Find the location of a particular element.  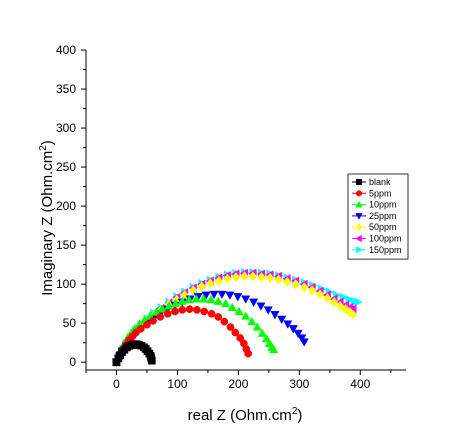

legend-item: 50ppm is located at coordinates (374, 227).